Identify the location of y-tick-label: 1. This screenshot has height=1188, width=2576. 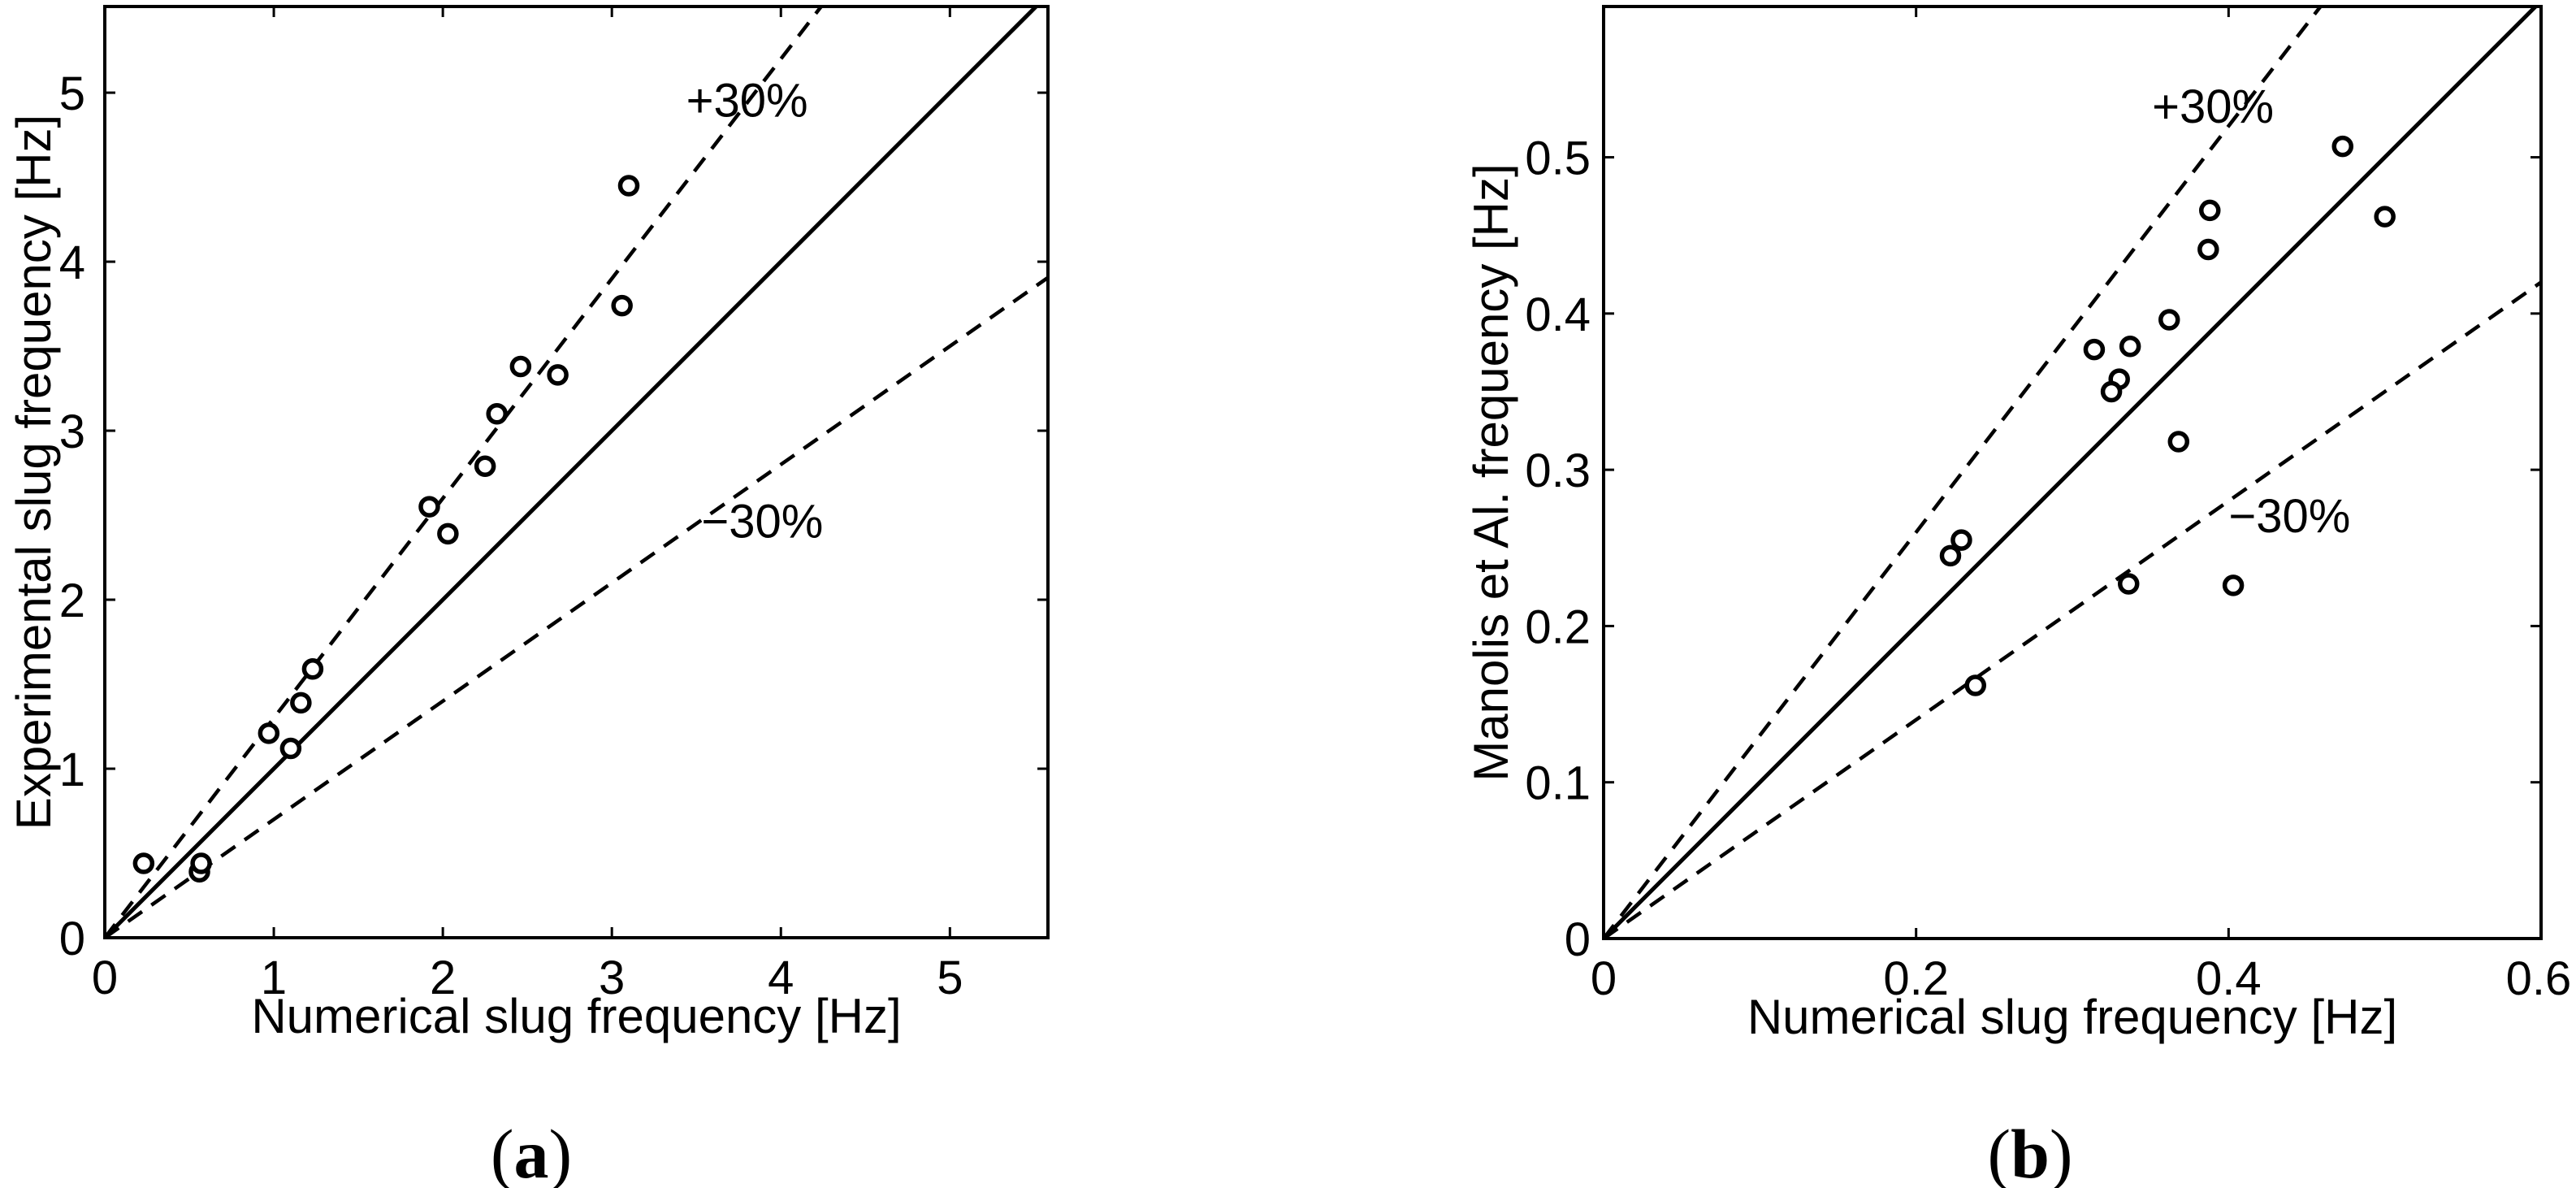
(72, 770).